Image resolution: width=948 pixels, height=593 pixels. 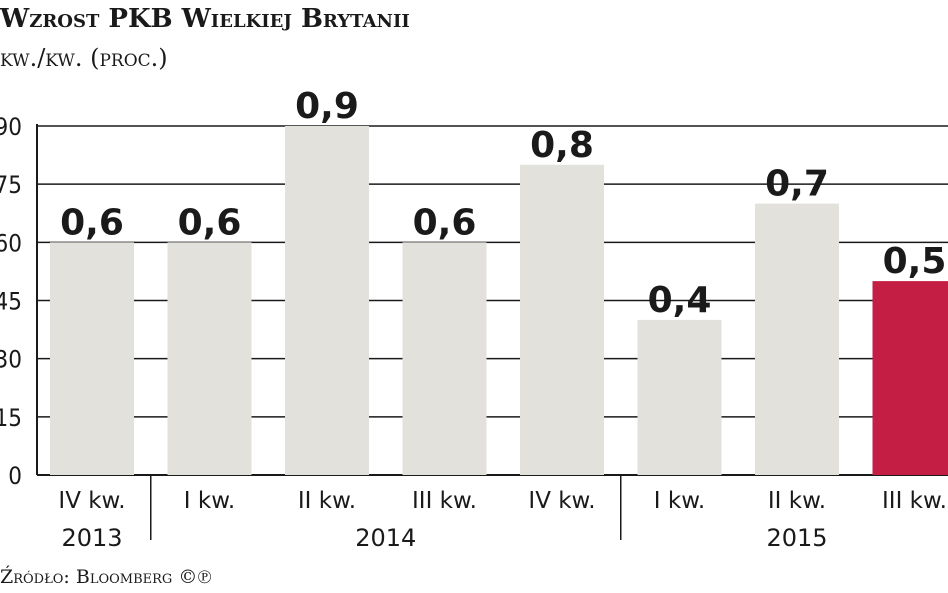 What do you see at coordinates (796, 538) in the screenshot?
I see `year-label: 2015` at bounding box center [796, 538].